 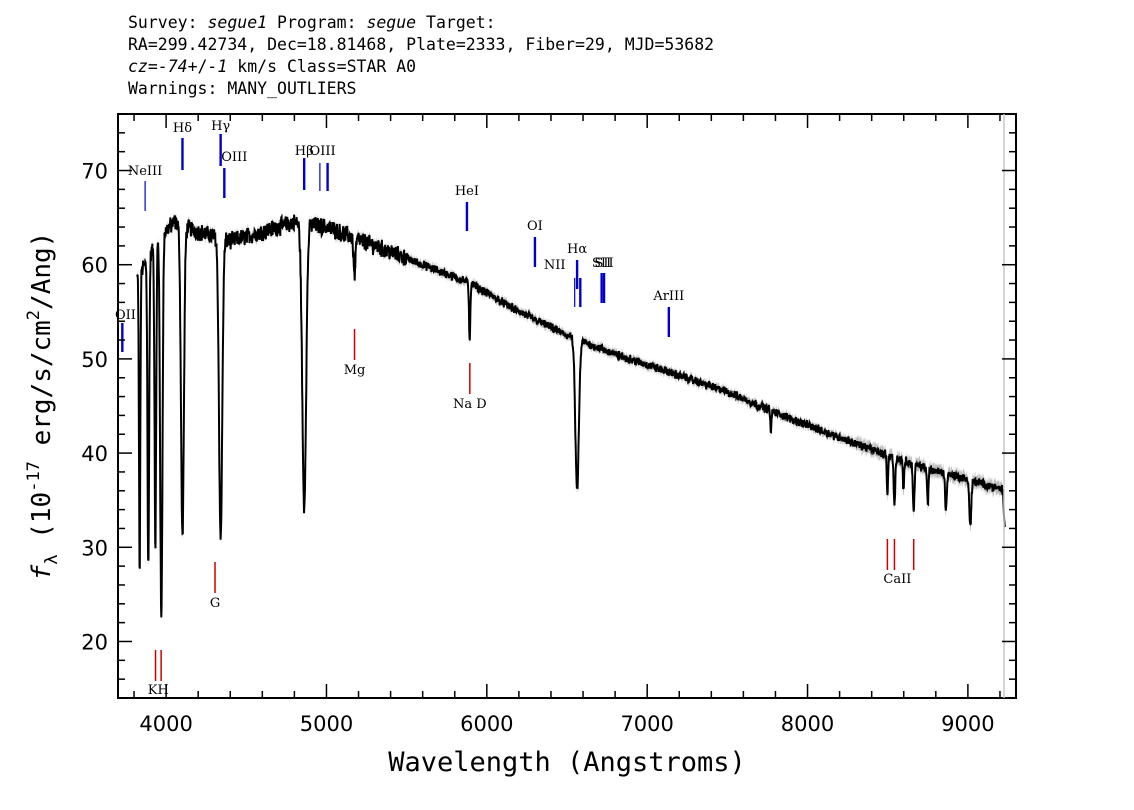 I want to click on cz-value: -74, so click(x=172, y=66).